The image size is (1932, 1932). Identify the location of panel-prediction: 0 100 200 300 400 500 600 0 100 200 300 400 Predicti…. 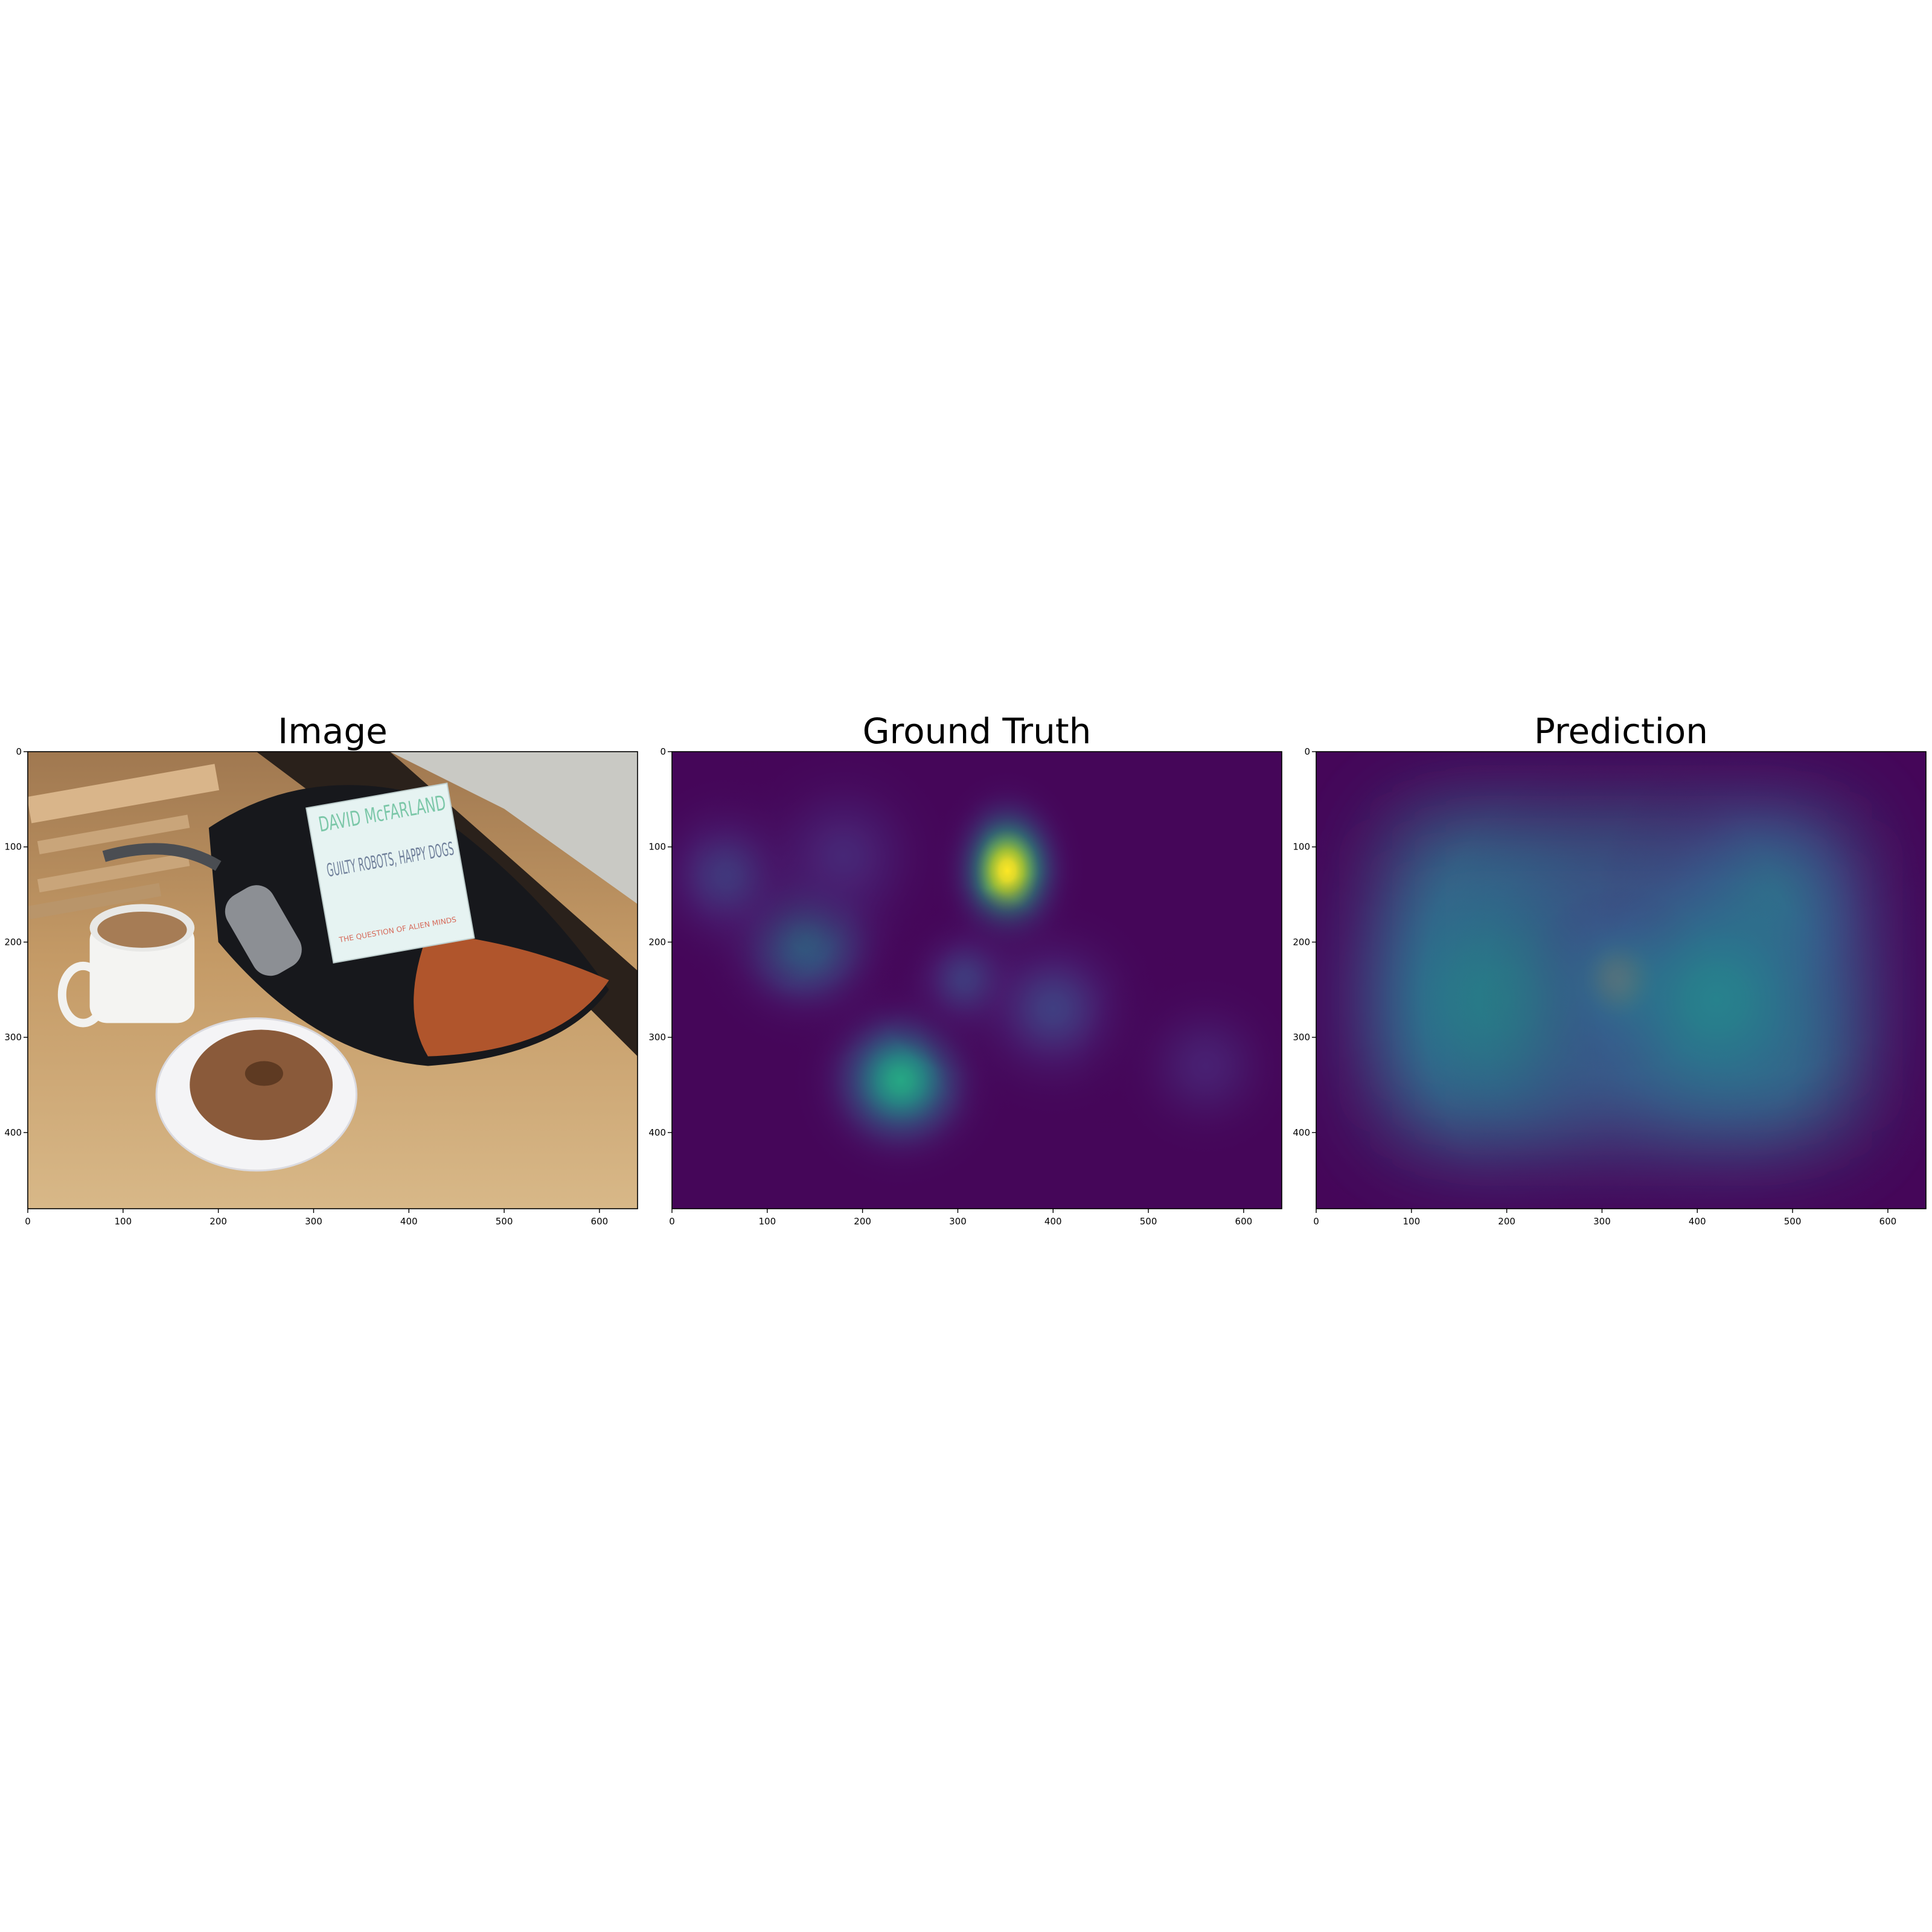
(1610, 969).